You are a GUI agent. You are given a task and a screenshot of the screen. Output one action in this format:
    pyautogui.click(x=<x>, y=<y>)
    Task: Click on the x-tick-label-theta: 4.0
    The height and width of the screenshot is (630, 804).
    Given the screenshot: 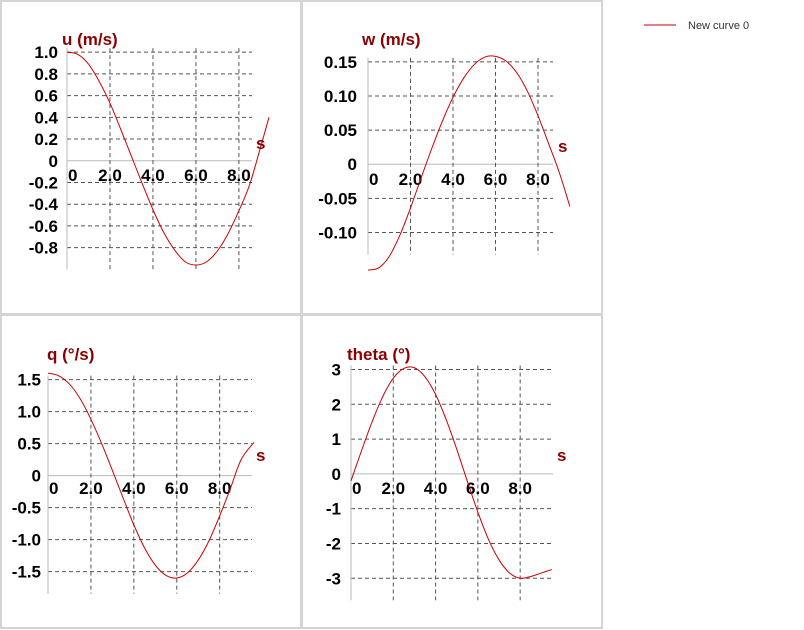 What is the action you would take?
    pyautogui.click(x=436, y=488)
    